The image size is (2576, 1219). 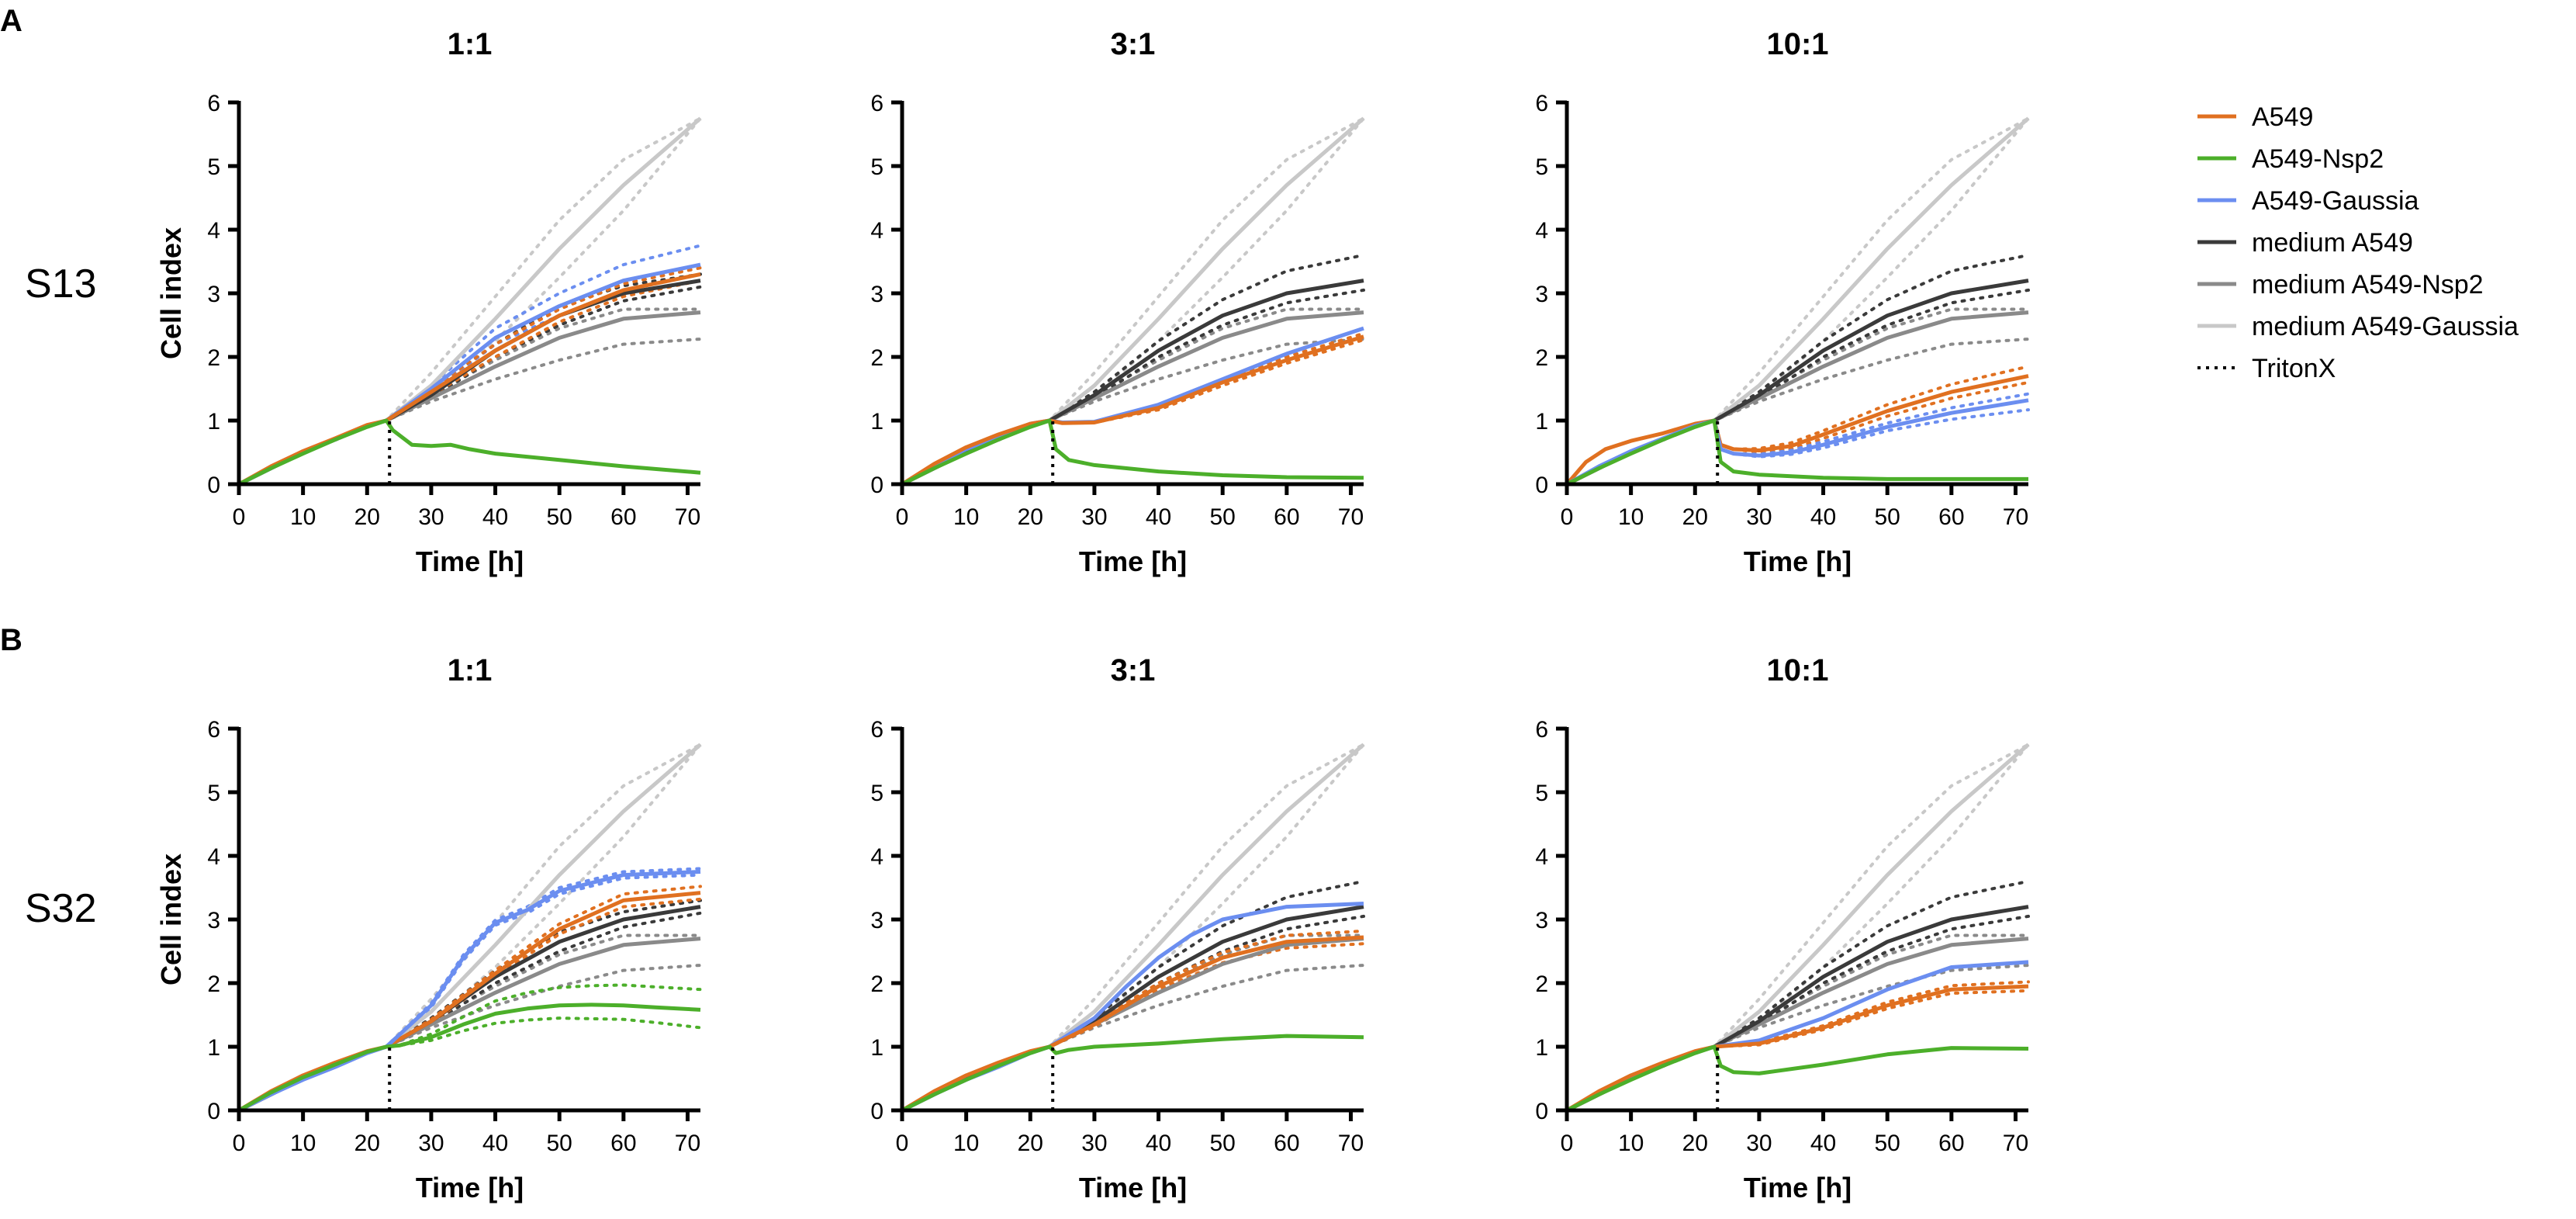 What do you see at coordinates (2318, 159) in the screenshot?
I see `legend-label-a549-nsp2: A549-Nsp2` at bounding box center [2318, 159].